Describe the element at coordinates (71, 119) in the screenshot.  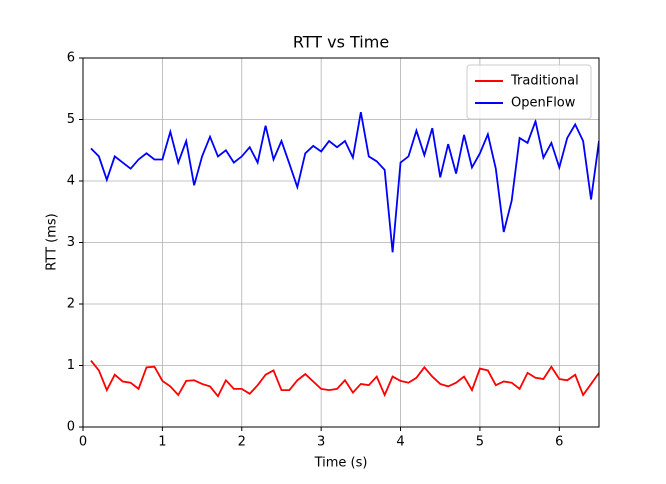
I see `y-tick-label: 5` at that location.